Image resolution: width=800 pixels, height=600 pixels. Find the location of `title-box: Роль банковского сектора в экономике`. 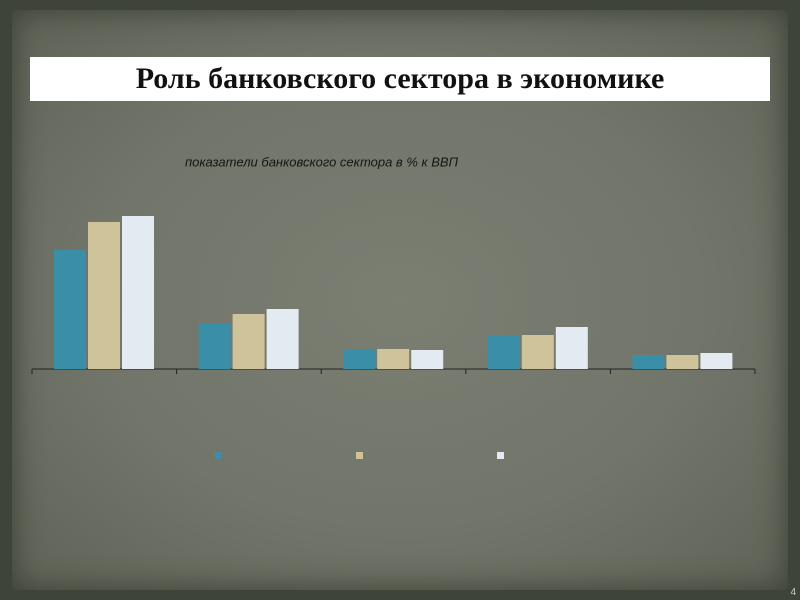

title-box: Роль банковского сектора в экономике is located at coordinates (400, 79).